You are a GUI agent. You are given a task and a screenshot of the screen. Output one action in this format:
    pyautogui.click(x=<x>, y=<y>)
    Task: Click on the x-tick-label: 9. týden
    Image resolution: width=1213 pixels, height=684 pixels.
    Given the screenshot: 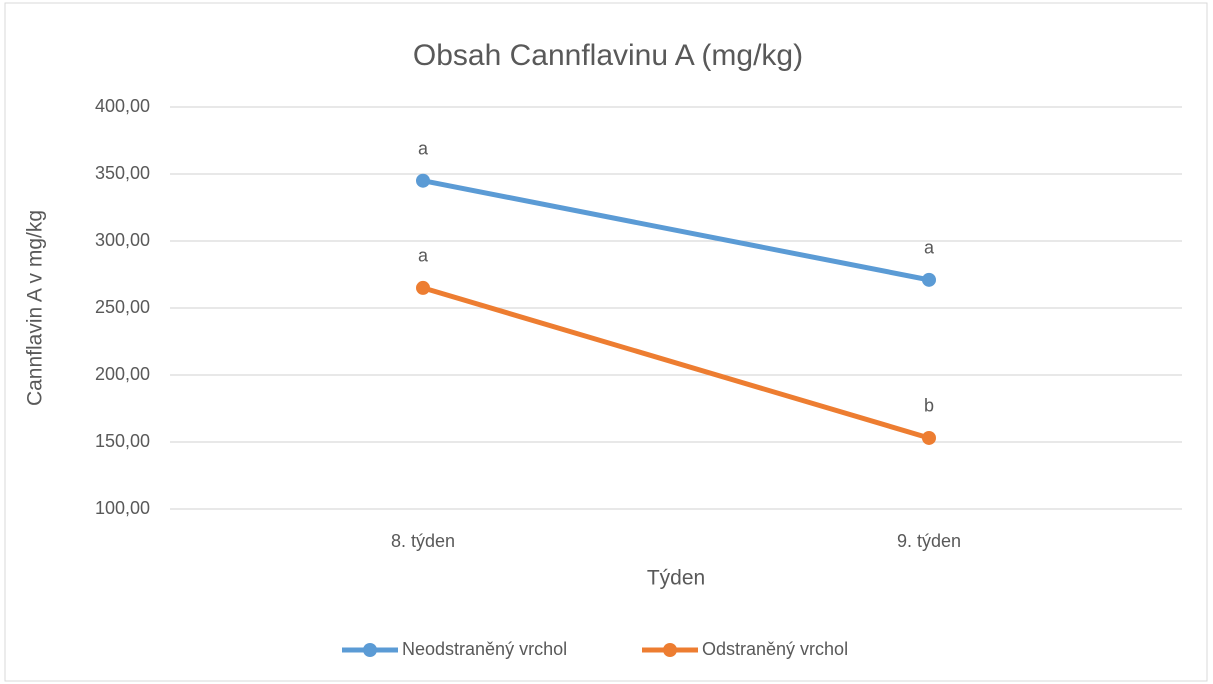 What is the action you would take?
    pyautogui.click(x=929, y=541)
    